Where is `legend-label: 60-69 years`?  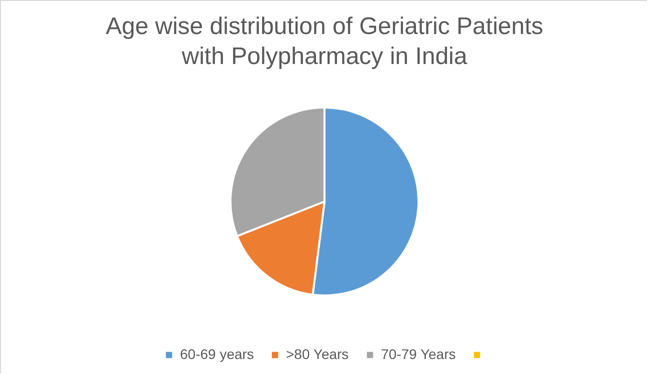
legend-label: 60-69 years is located at coordinates (217, 354).